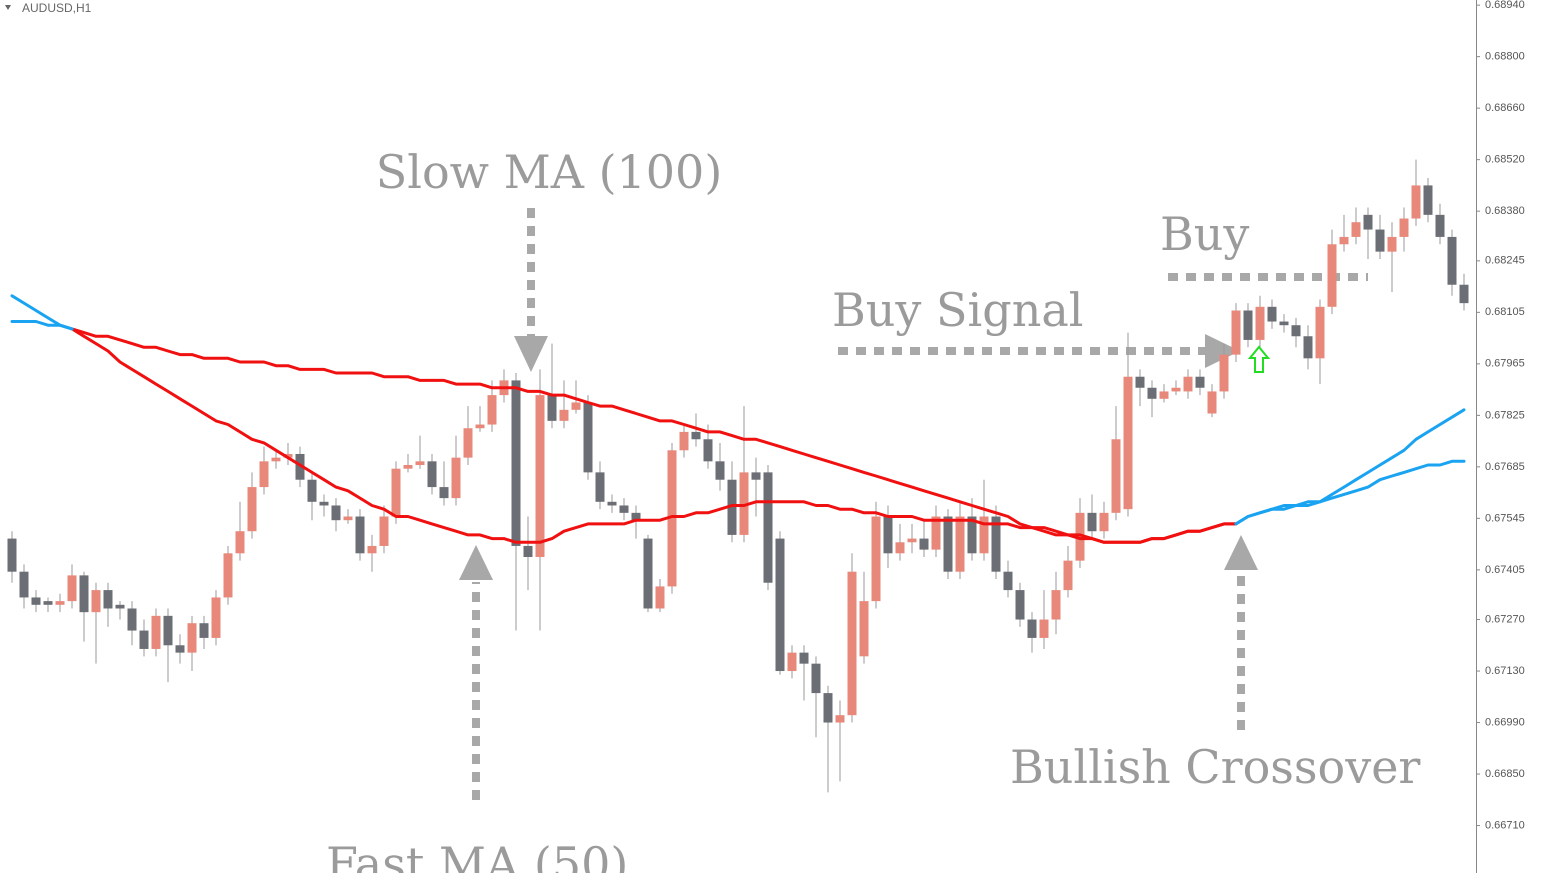 The height and width of the screenshot is (873, 1548). Describe the element at coordinates (57, 8) in the screenshot. I see `symbol-label: AUDUSD,H1` at that location.